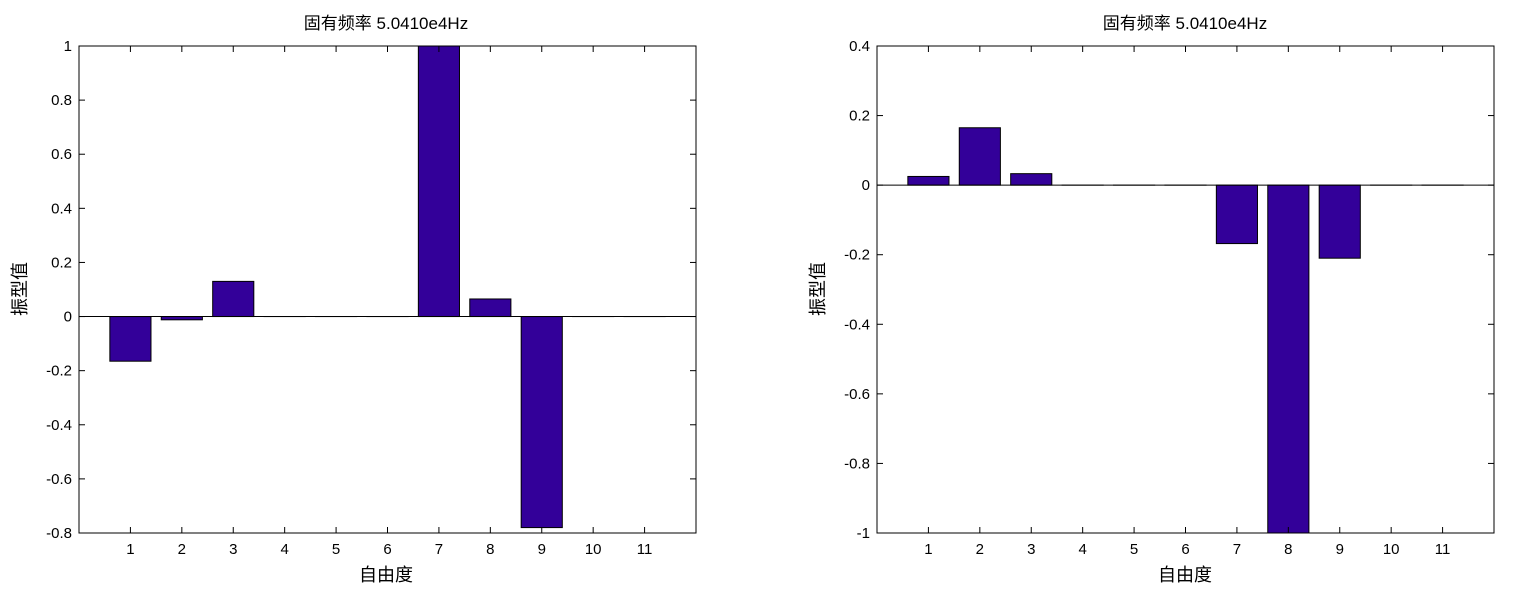 The image size is (1517, 592). What do you see at coordinates (863, 533) in the screenshot?
I see `y-tick-label: -1` at bounding box center [863, 533].